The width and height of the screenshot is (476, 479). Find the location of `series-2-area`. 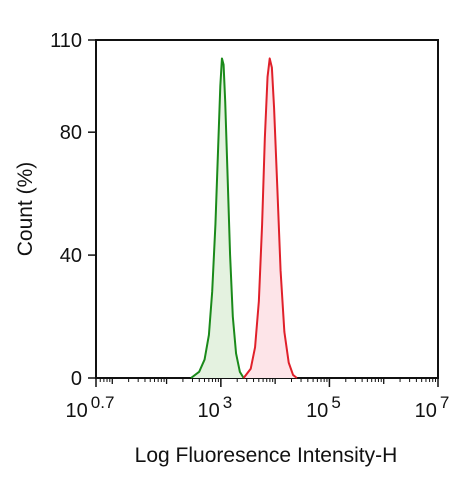

series-2-area is located at coordinates (270, 218).